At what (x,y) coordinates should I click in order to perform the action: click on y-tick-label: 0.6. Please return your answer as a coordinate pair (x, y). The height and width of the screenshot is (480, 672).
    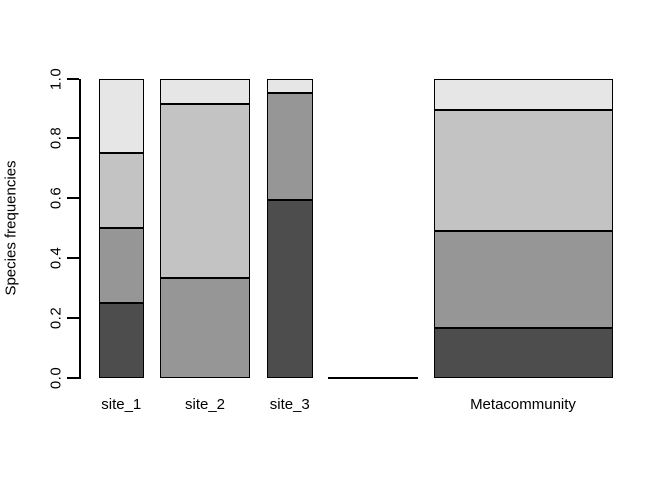
    Looking at the image, I should click on (56, 198).